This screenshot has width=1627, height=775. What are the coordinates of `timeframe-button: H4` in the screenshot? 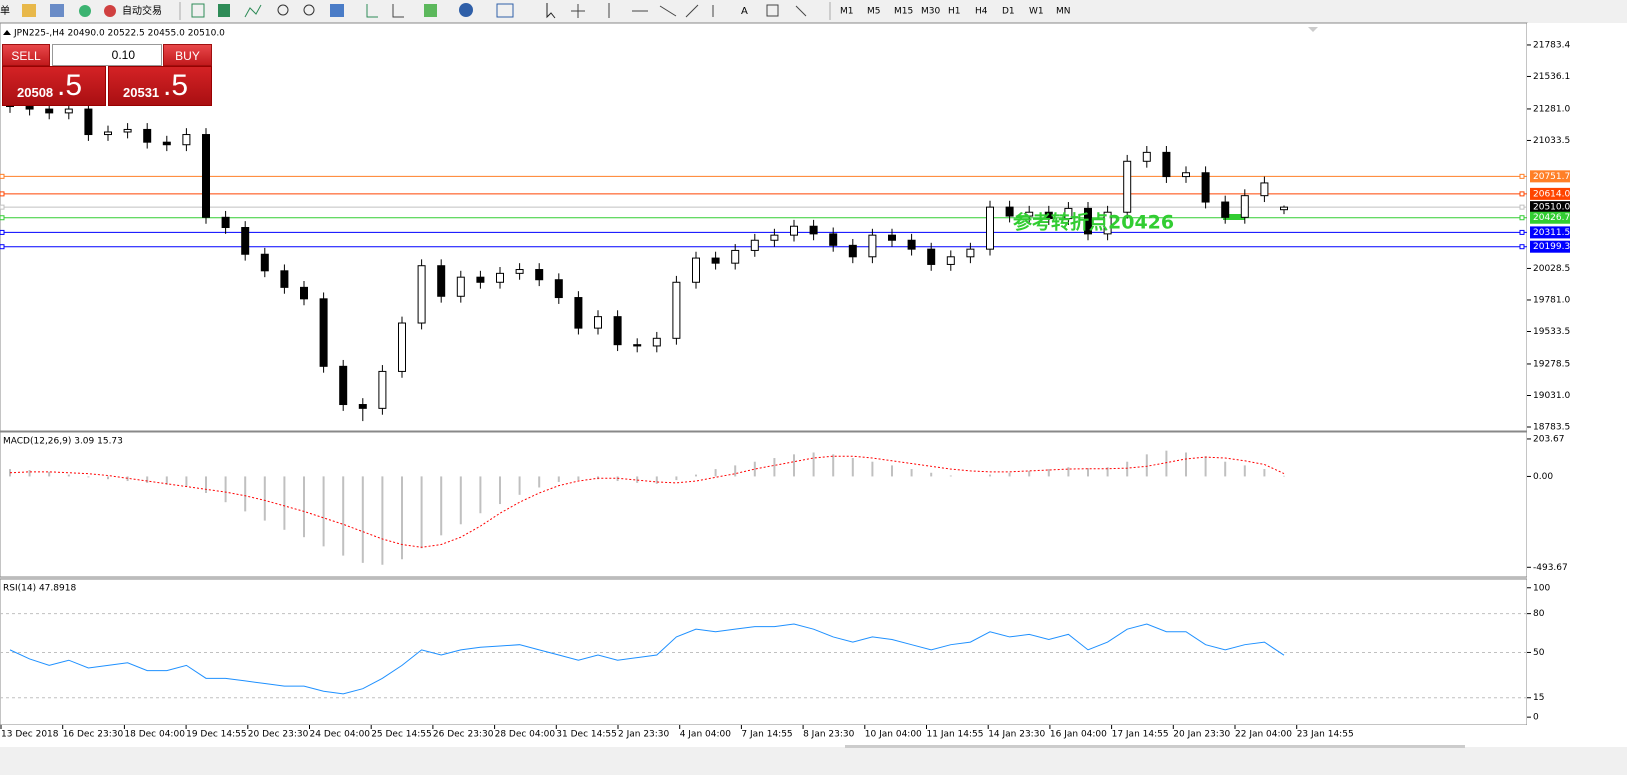 It's located at (981, 12).